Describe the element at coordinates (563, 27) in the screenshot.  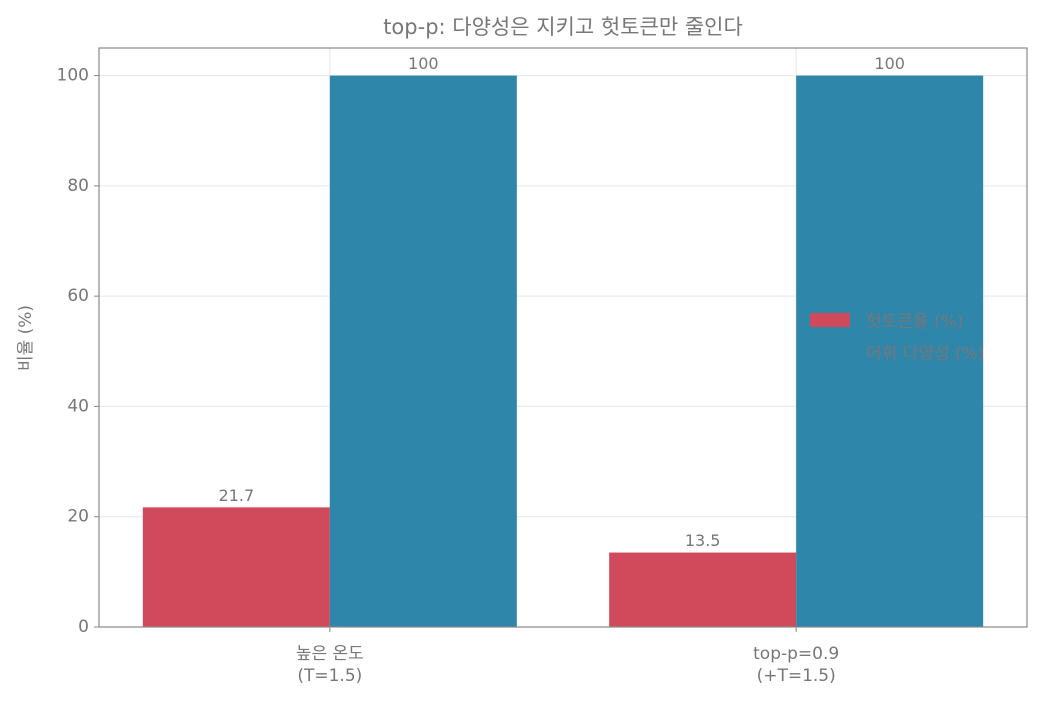
I see `chart-title: top-p: 다양성은 지키고 헛토큰만 줄인다` at that location.